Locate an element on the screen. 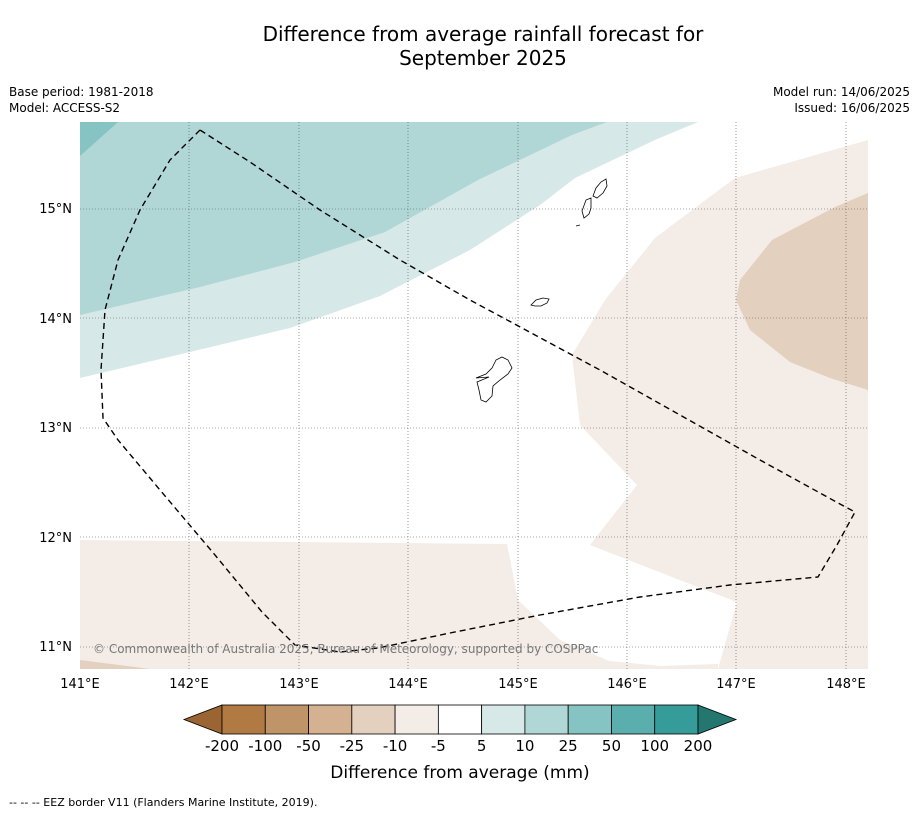 The height and width of the screenshot is (816, 919). meta-right: Model run: 14/06/2025 Issued: 16/06/2025 is located at coordinates (841, 100).